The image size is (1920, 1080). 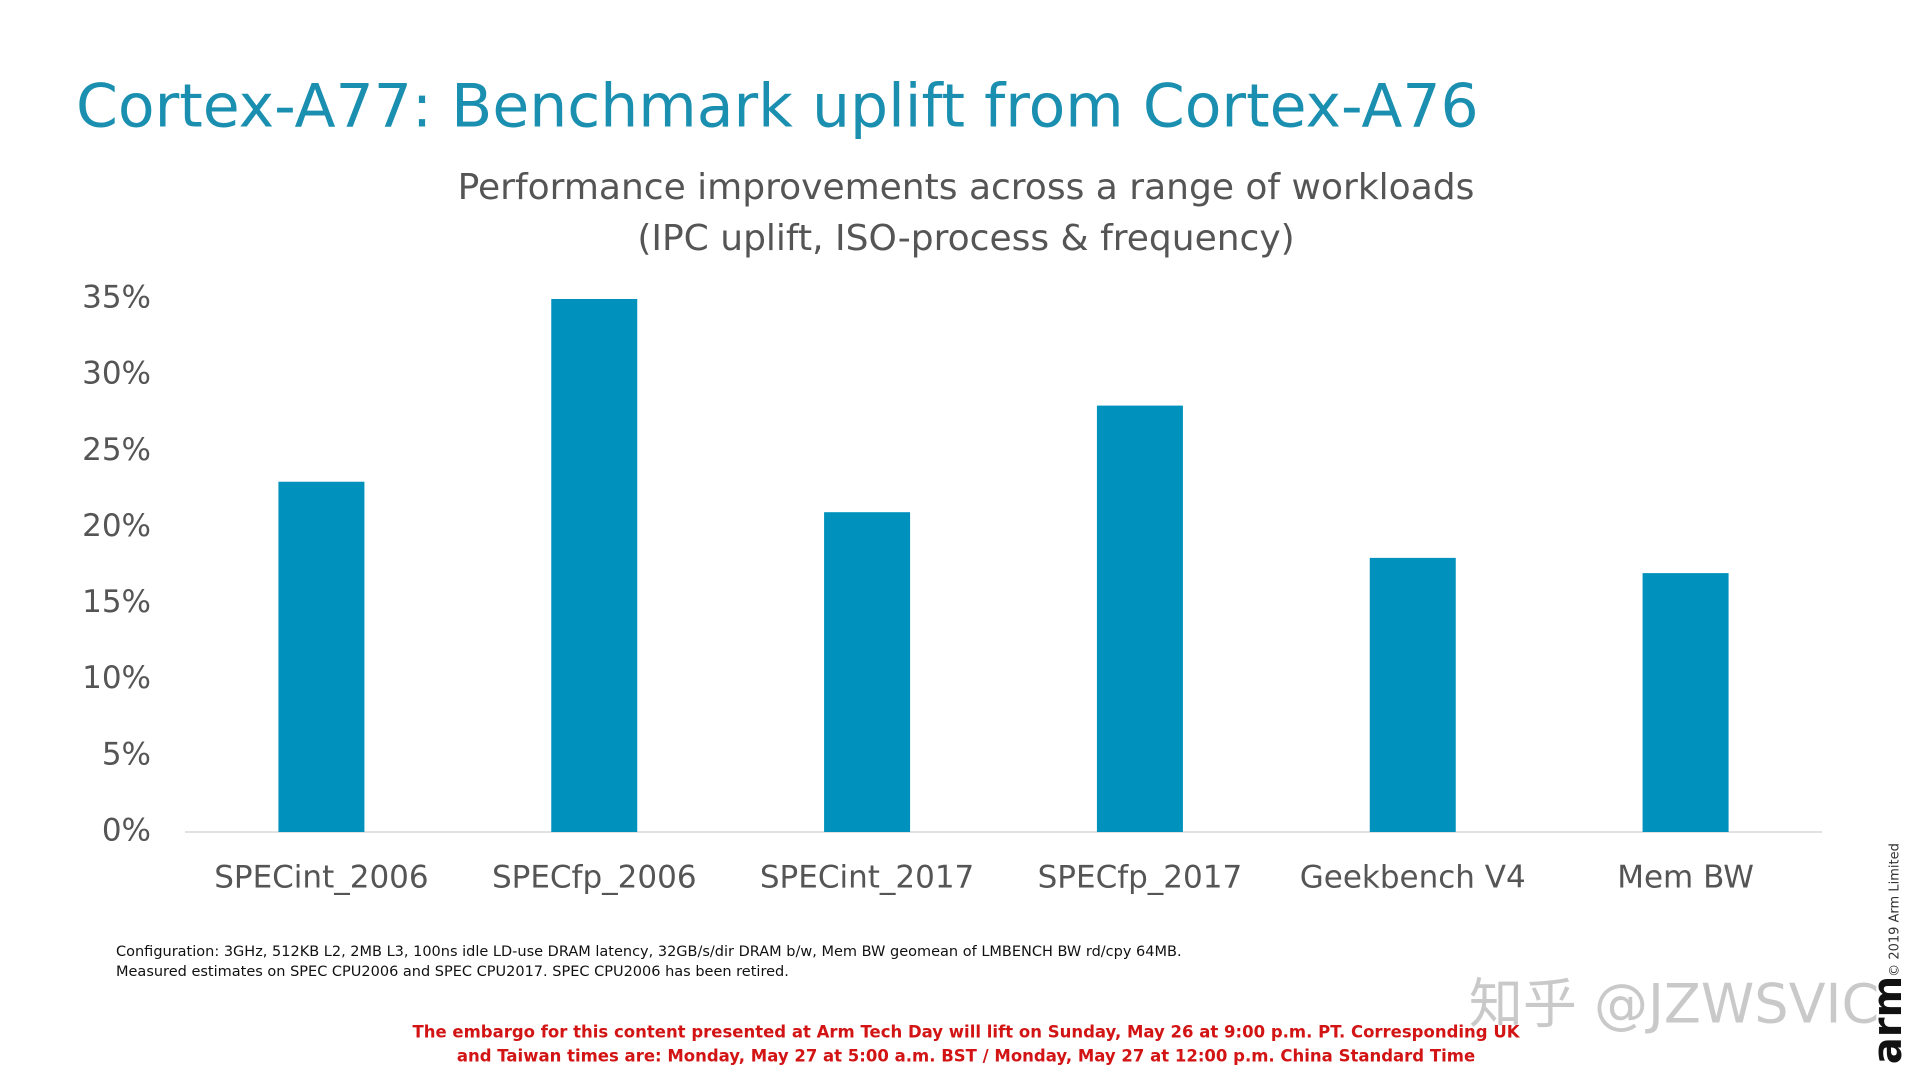 What do you see at coordinates (1685, 878) in the screenshot?
I see `x-tick-label: Mem BW` at bounding box center [1685, 878].